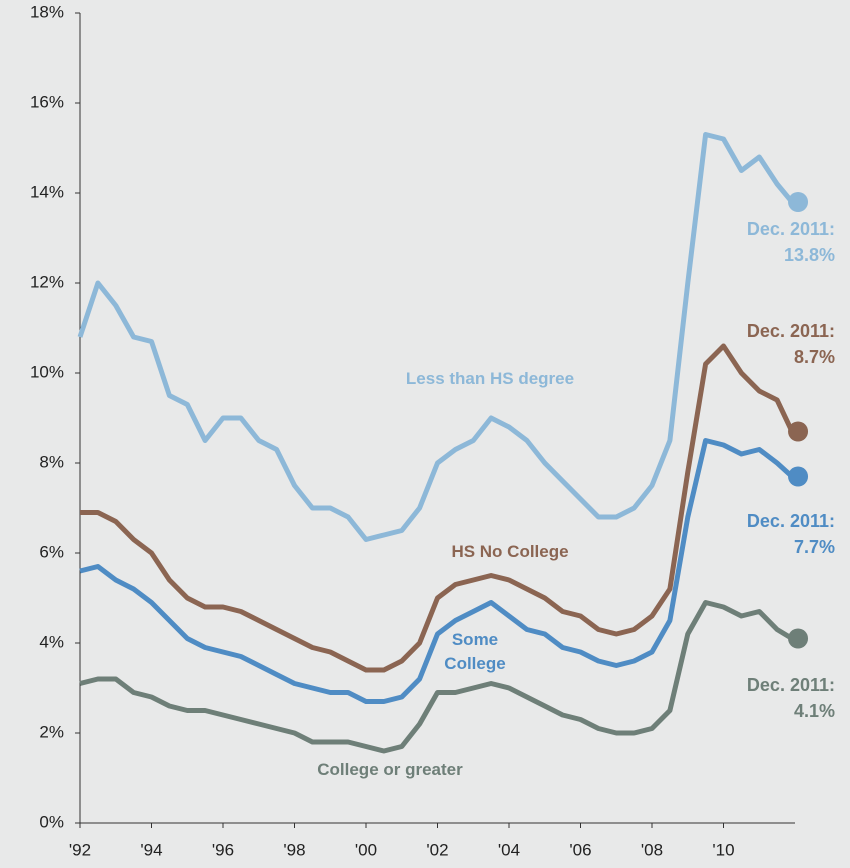 This screenshot has width=850, height=868. What do you see at coordinates (51, 551) in the screenshot?
I see `y-tick-label: 6%` at bounding box center [51, 551].